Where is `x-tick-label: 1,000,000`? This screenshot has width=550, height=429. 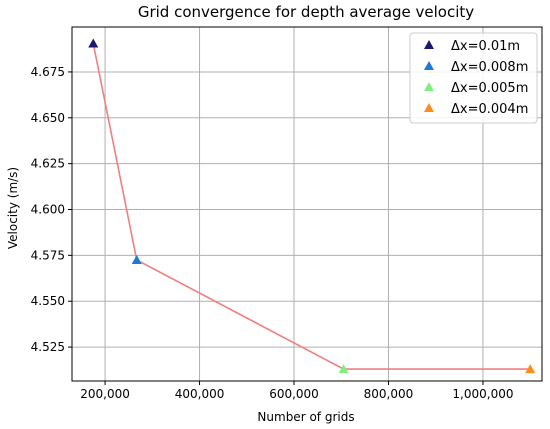 x-tick-label: 1,000,000 is located at coordinates (482, 394).